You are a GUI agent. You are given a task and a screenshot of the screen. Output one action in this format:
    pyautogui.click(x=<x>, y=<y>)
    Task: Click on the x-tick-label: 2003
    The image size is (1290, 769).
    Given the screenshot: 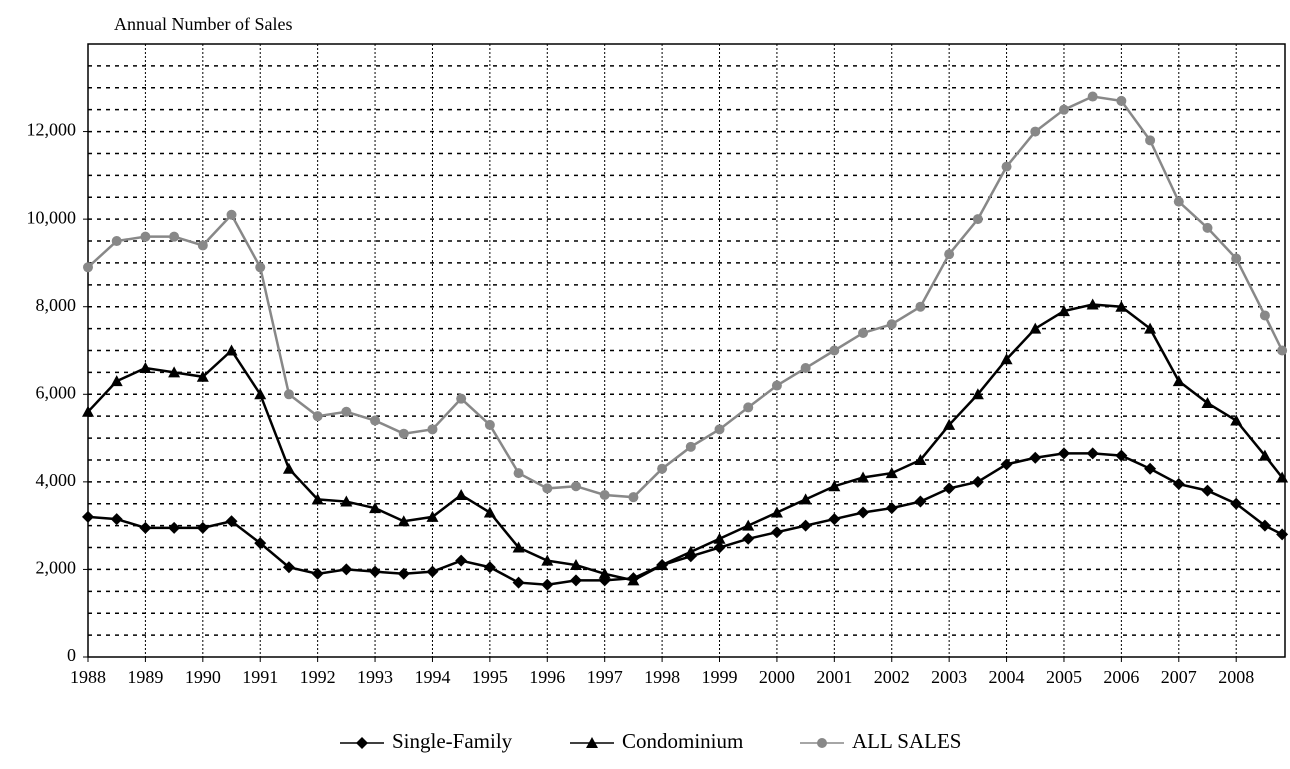 What is the action you would take?
    pyautogui.click(x=949, y=677)
    